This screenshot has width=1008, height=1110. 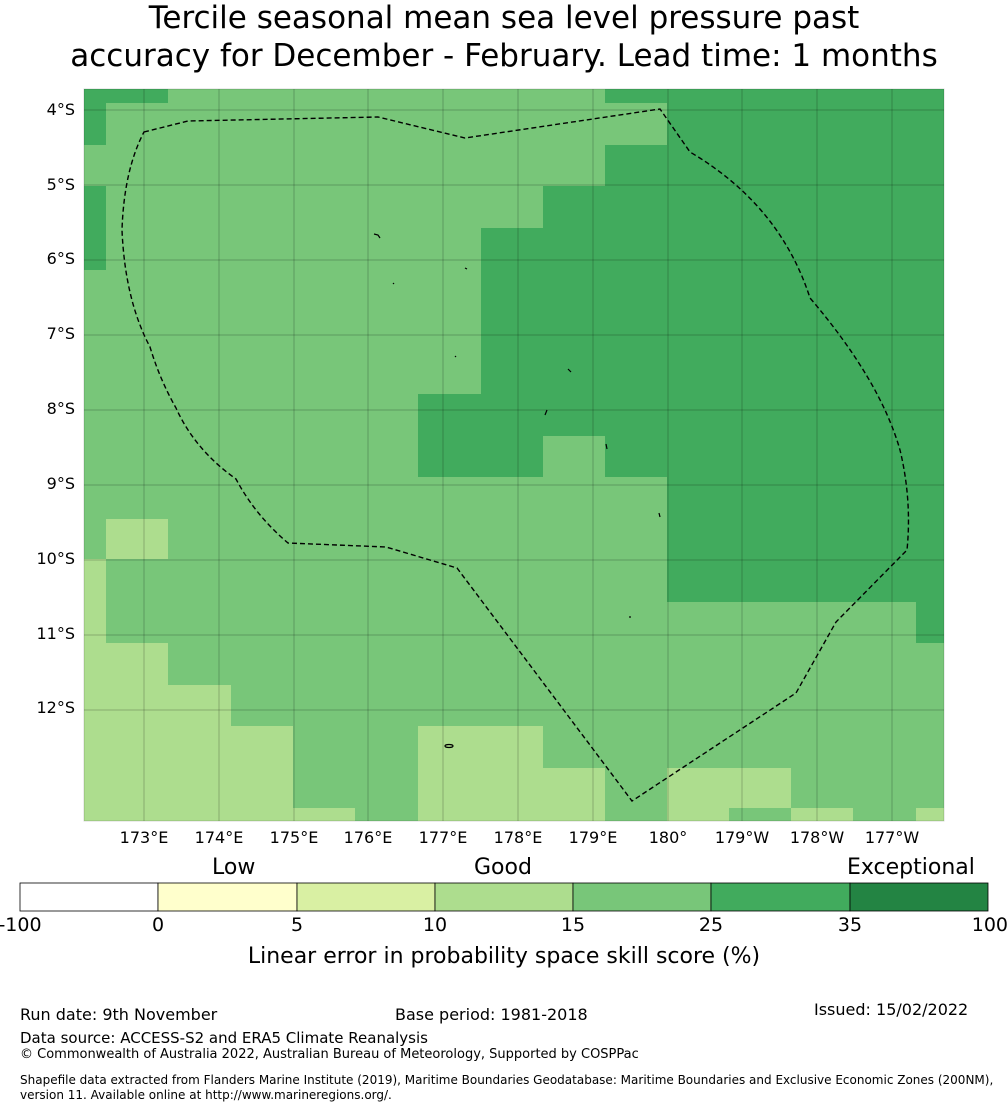 I want to click on lat-label: 8°S, so click(x=60, y=408).